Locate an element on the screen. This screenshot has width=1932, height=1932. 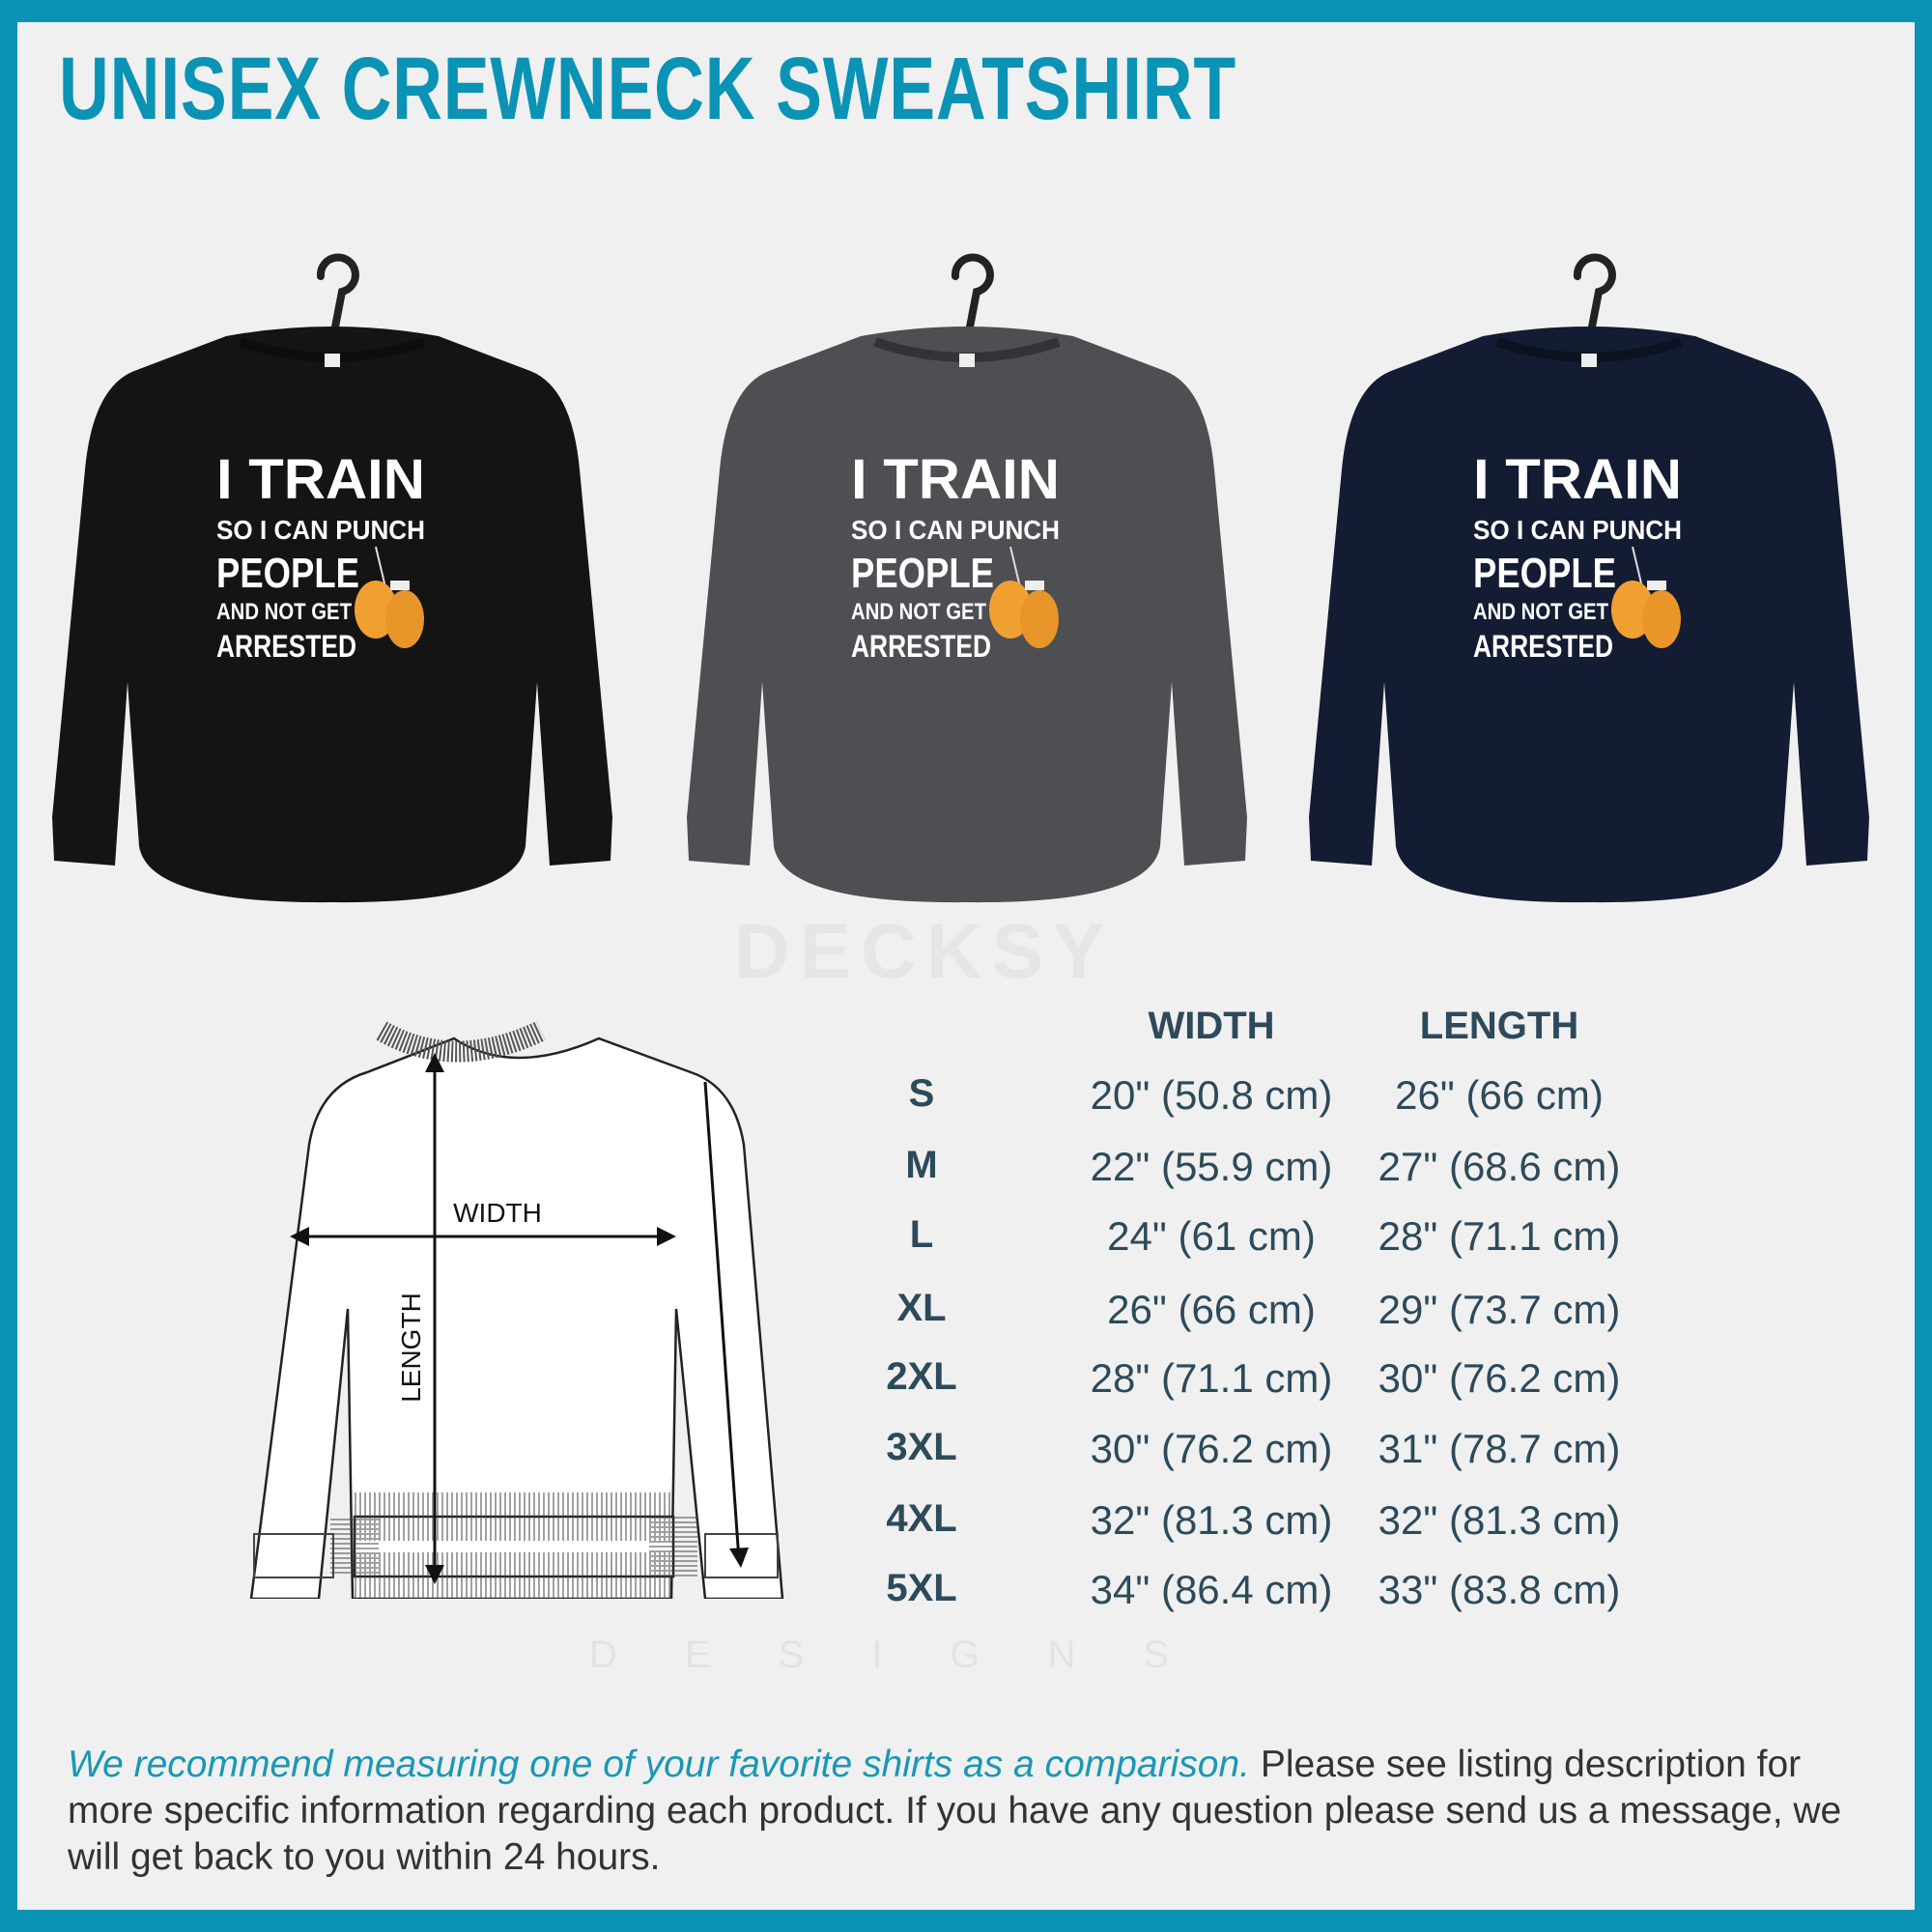
size-row-width: 20" (50.8 cm) is located at coordinates (1211, 1095).